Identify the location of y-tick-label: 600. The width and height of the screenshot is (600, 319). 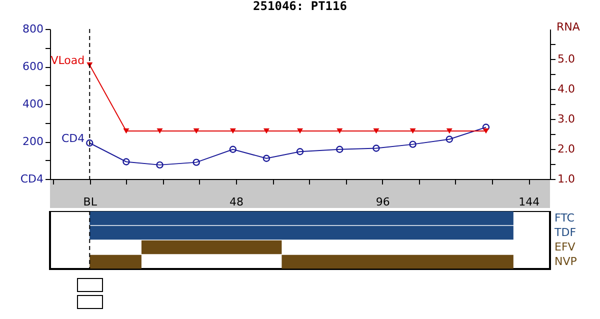
(33, 66).